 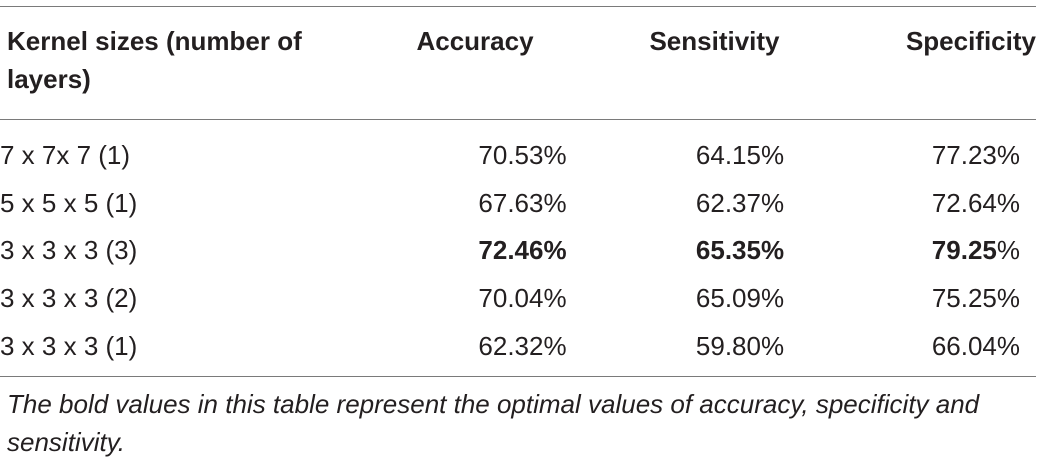 I want to click on cell-accuracy-bold: 72.46%, so click(x=522, y=250).